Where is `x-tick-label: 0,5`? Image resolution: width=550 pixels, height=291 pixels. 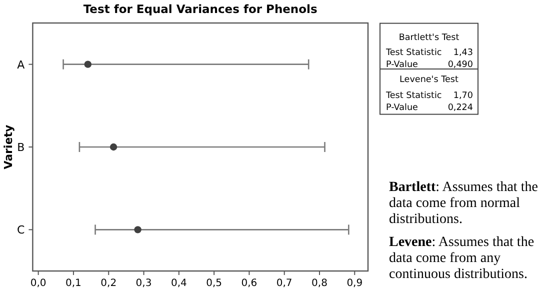
x-tick-label: 0,5 is located at coordinates (214, 283).